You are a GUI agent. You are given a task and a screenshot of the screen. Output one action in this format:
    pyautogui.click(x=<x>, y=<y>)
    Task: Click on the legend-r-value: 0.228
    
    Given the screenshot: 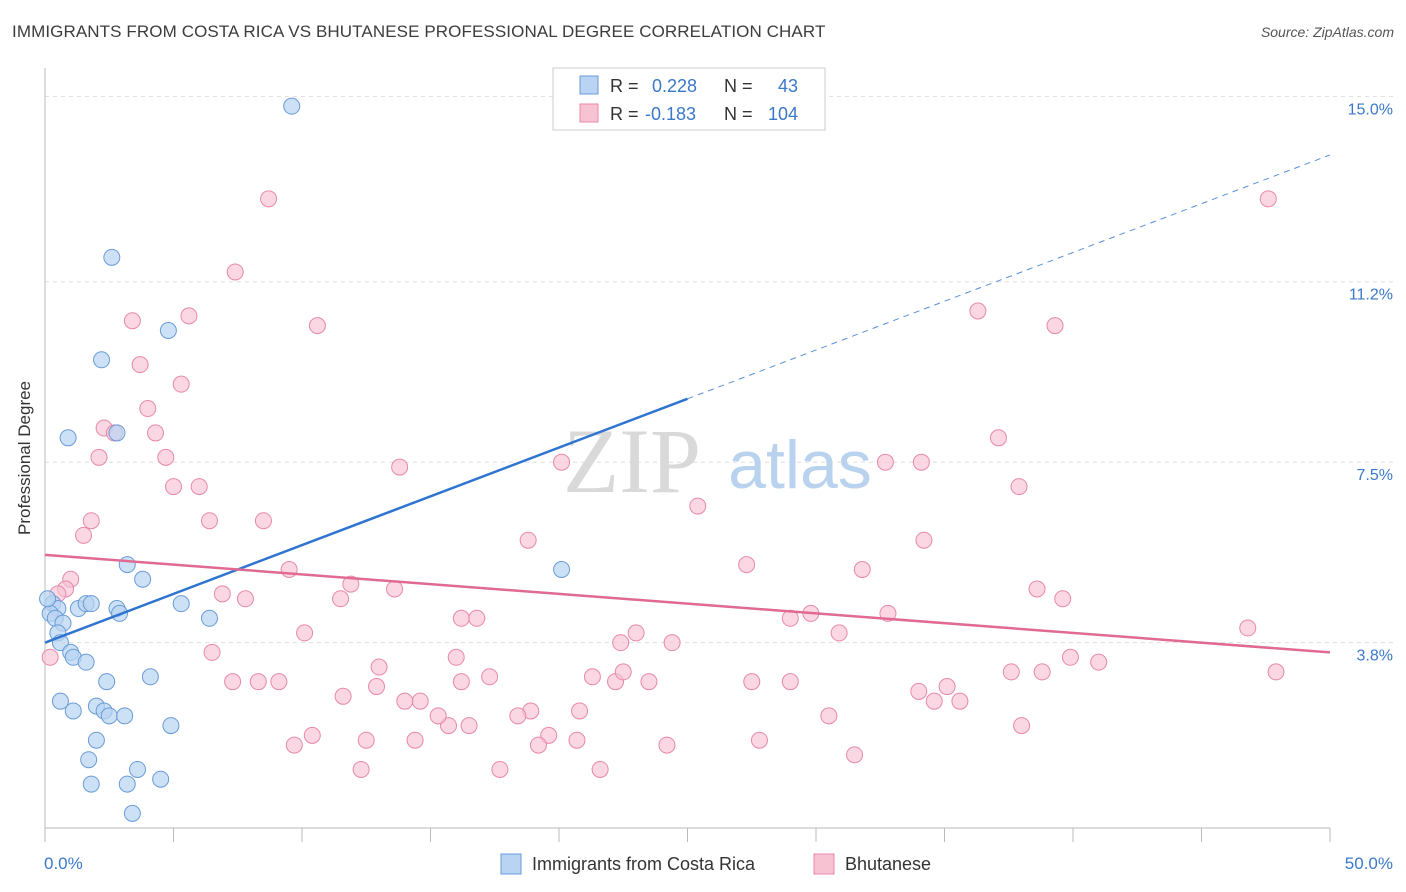 What is the action you would take?
    pyautogui.click(x=674, y=86)
    